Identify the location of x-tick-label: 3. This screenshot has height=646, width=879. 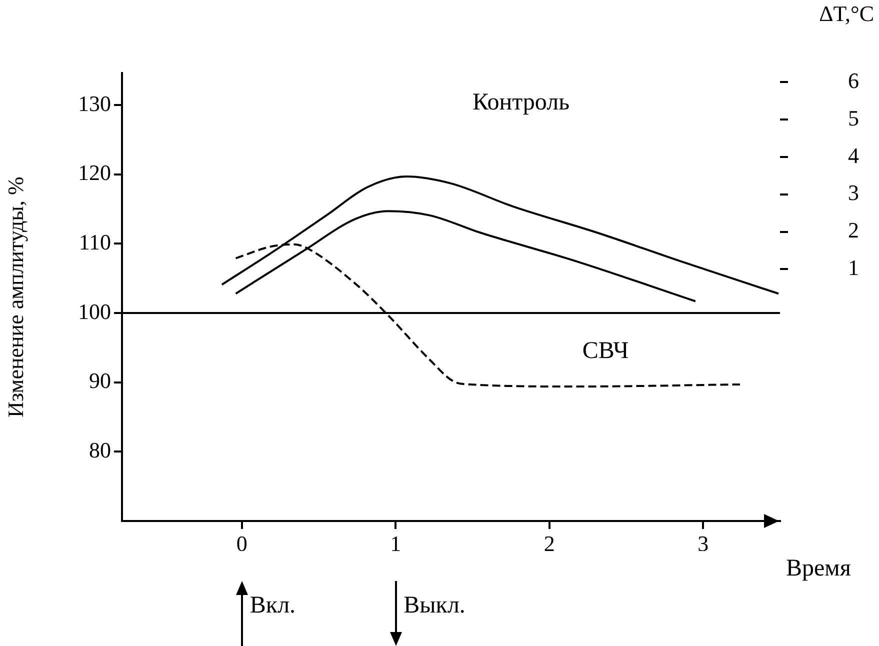
(703, 543).